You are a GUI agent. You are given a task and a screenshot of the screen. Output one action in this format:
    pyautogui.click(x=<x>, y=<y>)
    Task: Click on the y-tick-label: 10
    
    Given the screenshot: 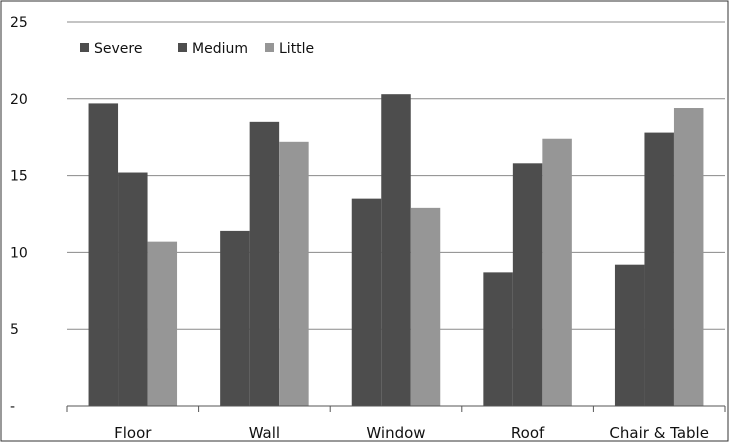 What is the action you would take?
    pyautogui.click(x=19, y=253)
    